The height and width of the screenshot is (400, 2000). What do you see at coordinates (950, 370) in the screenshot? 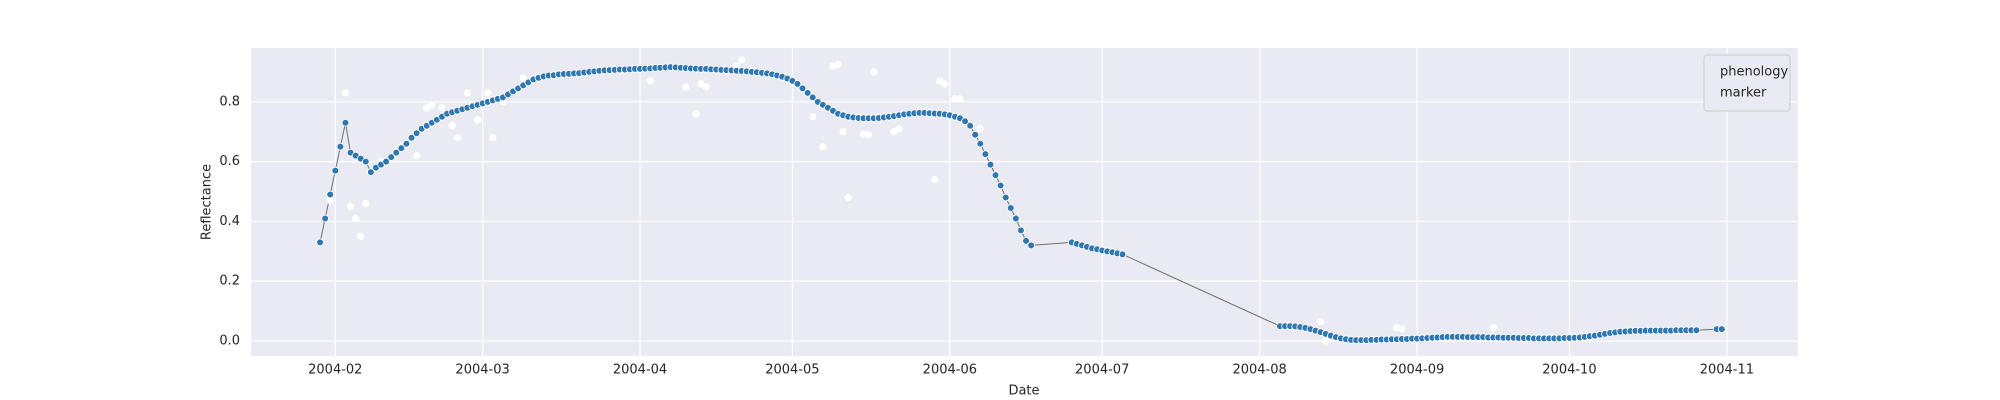
I see `x-tick-label: 2004-06` at bounding box center [950, 370].